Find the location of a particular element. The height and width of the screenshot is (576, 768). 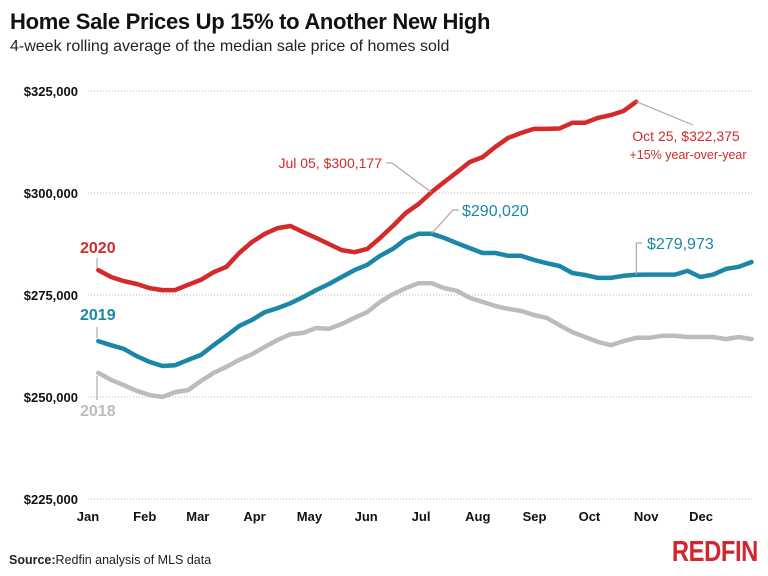

x-tick-label: Apr is located at coordinates (254, 516).